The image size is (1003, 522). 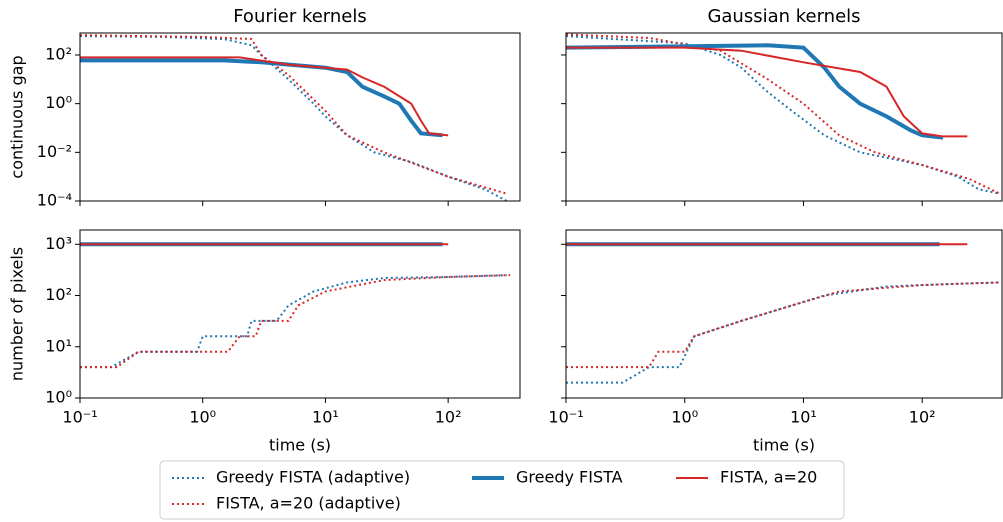 What do you see at coordinates (58, 243) in the screenshot?
I see `y-tick-label: 10³` at bounding box center [58, 243].